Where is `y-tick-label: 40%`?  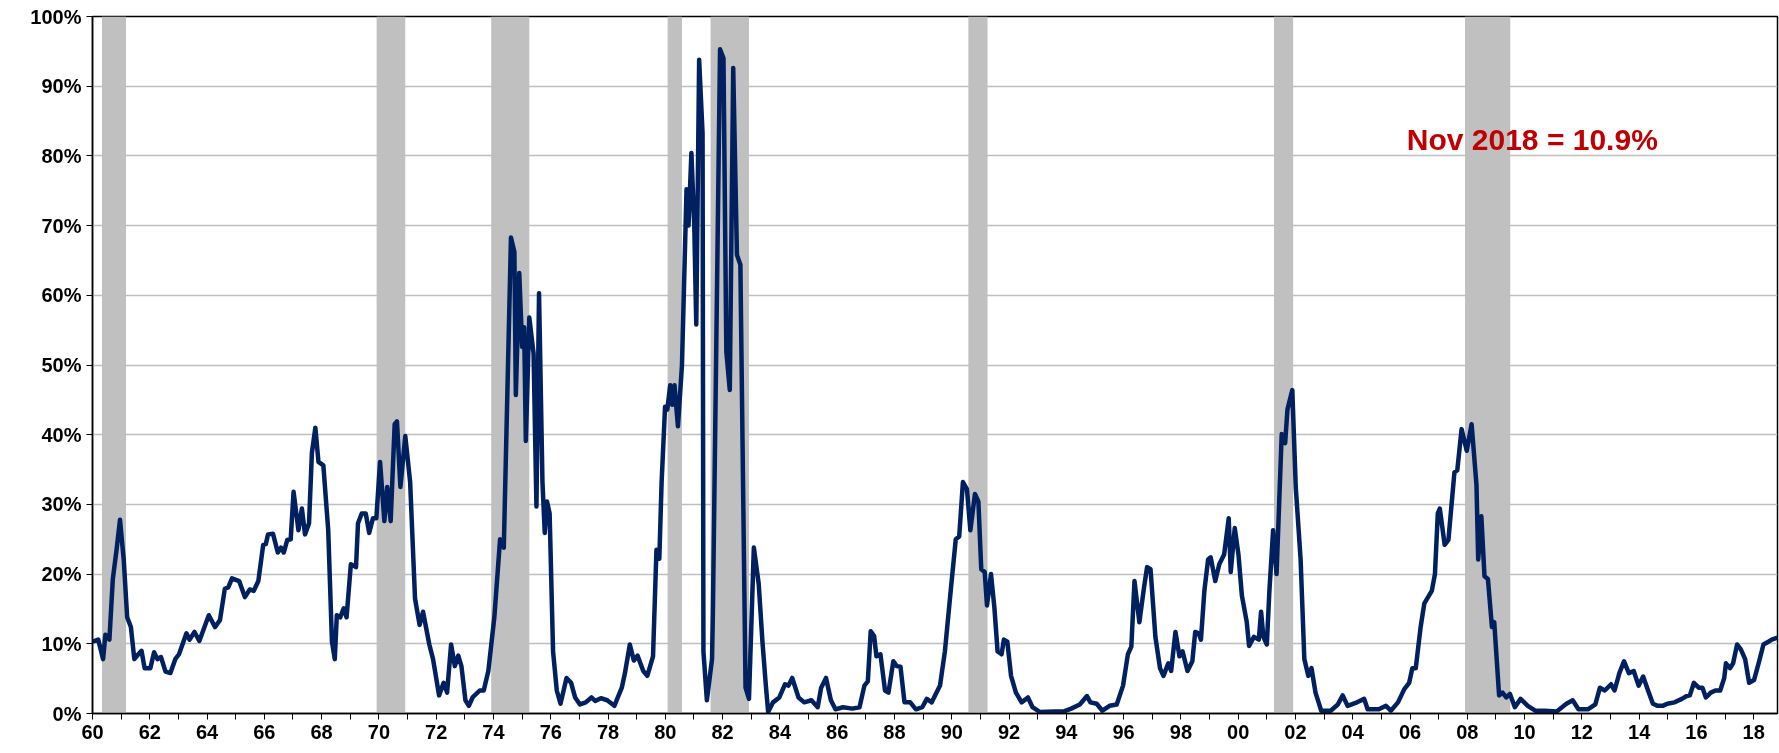
y-tick-label: 40% is located at coordinates (61, 434).